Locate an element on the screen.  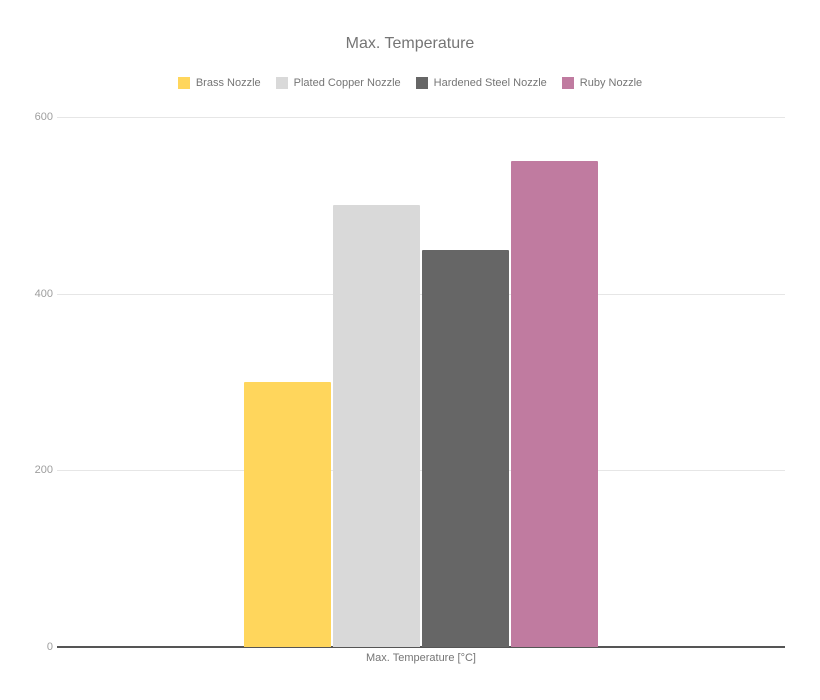
x-axis-baseline is located at coordinates (421, 647).